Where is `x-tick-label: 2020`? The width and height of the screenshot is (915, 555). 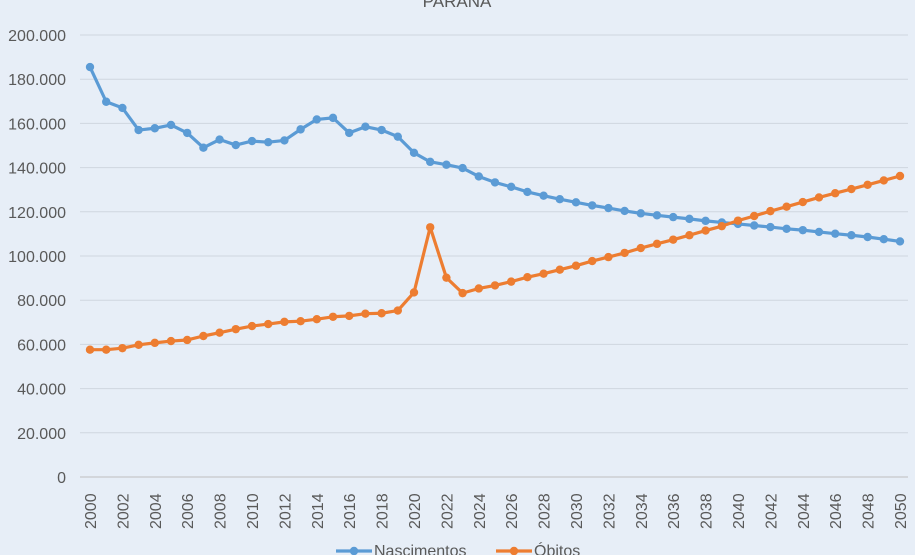 x-tick-label: 2020 is located at coordinates (415, 511).